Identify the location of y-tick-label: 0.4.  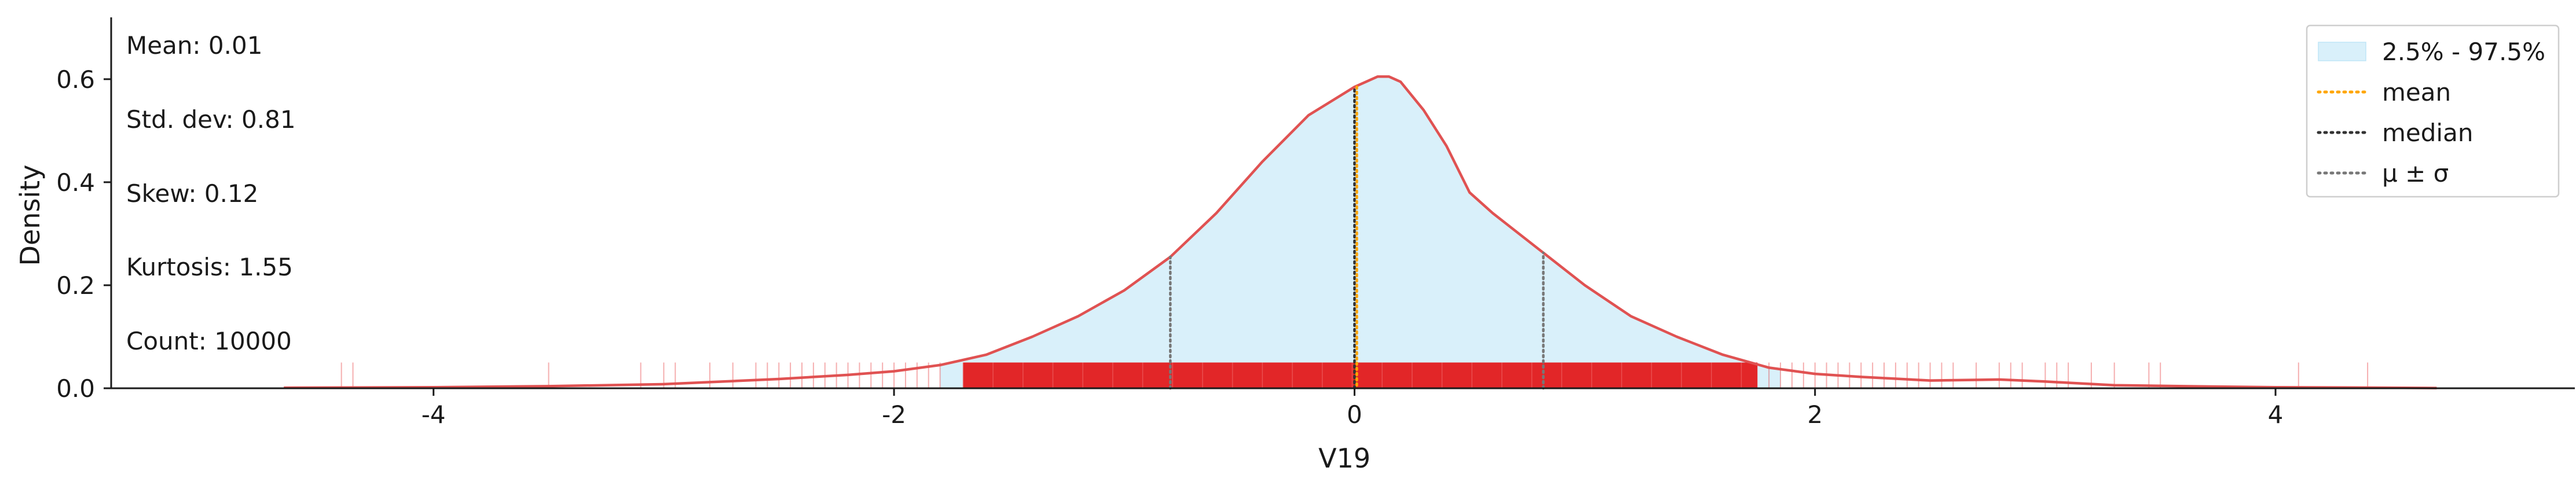
(75, 182).